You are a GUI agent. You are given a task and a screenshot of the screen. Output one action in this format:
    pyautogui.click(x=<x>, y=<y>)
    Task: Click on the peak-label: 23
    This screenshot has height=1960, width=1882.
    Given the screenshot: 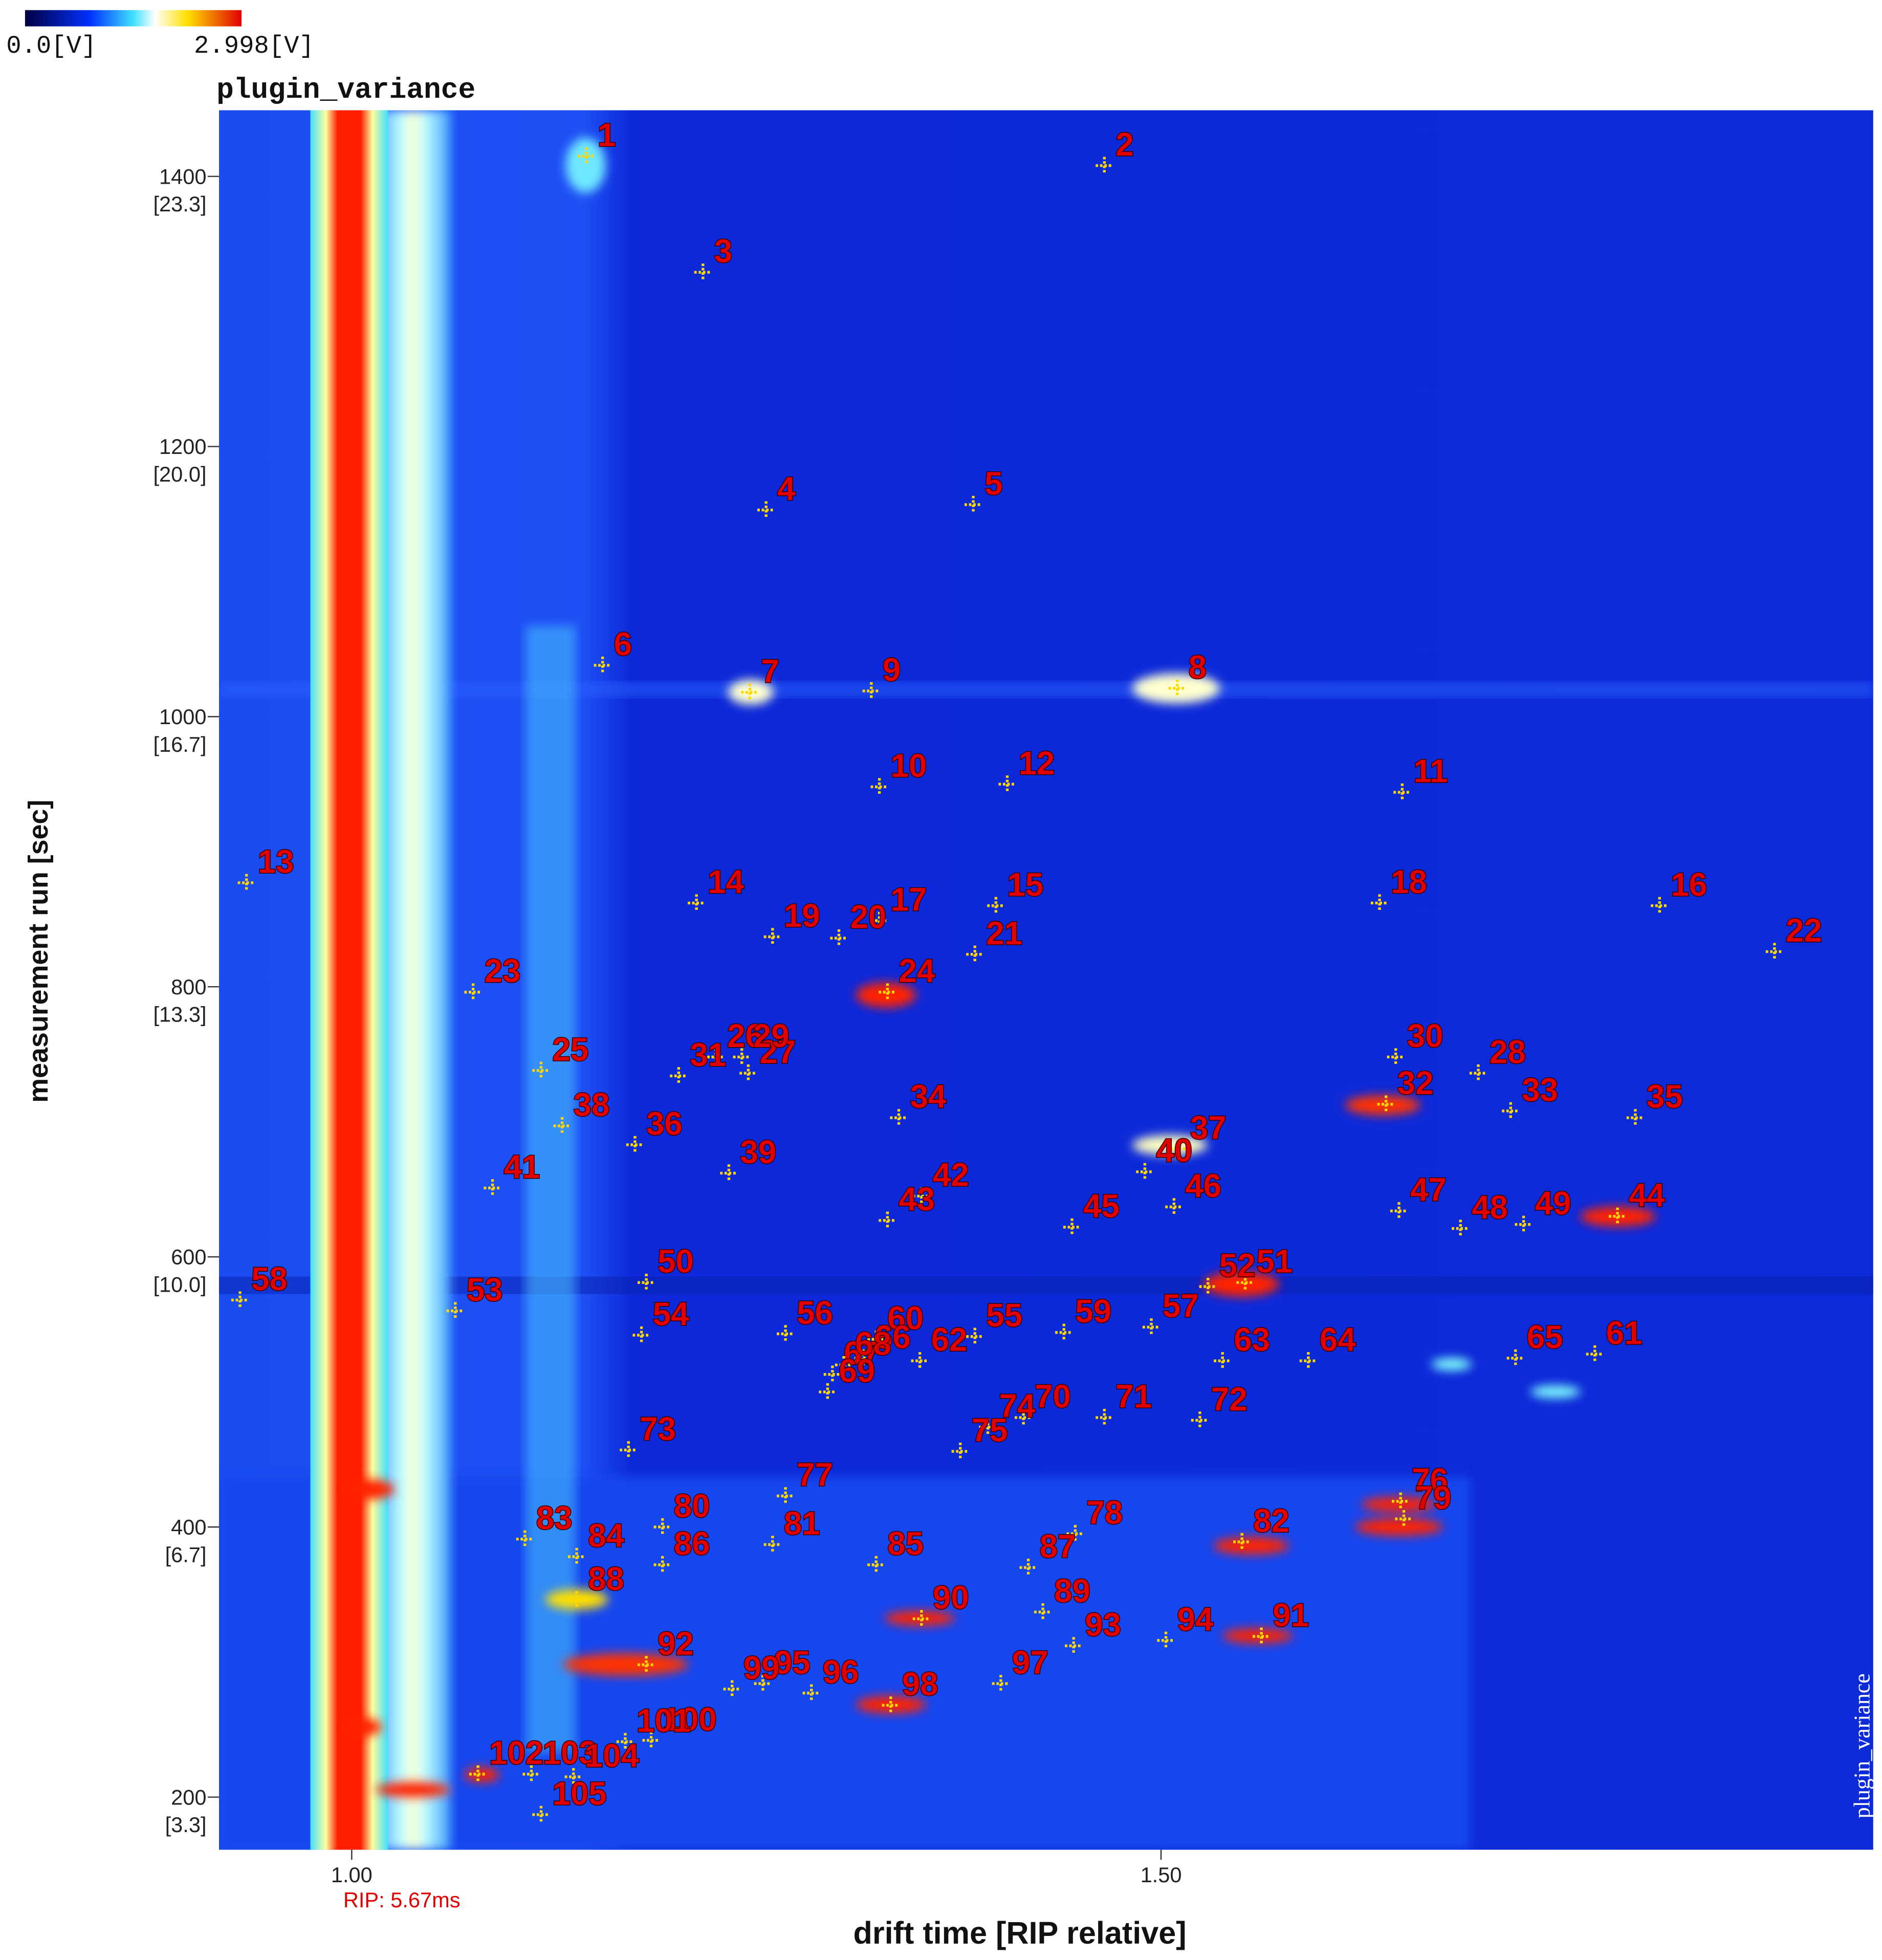 What is the action you would take?
    pyautogui.click(x=503, y=971)
    